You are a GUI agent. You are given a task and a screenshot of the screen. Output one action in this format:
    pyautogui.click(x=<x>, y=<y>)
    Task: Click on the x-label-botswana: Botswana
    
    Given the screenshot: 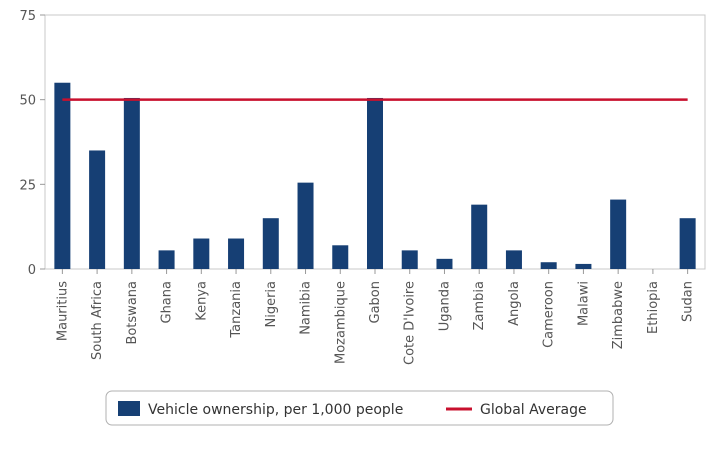 What is the action you would take?
    pyautogui.click(x=132, y=313)
    